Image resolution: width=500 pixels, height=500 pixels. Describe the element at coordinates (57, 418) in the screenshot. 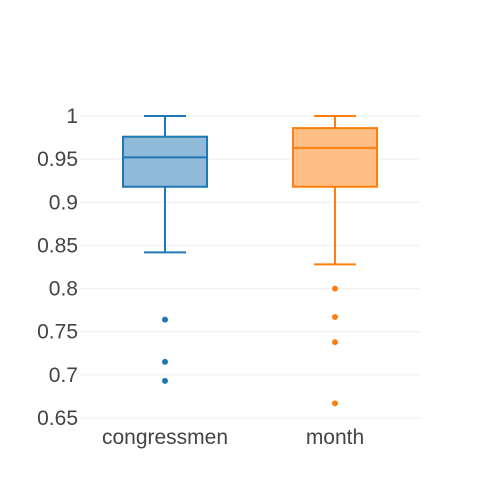

I see `y-tick-label: 0.65` at that location.